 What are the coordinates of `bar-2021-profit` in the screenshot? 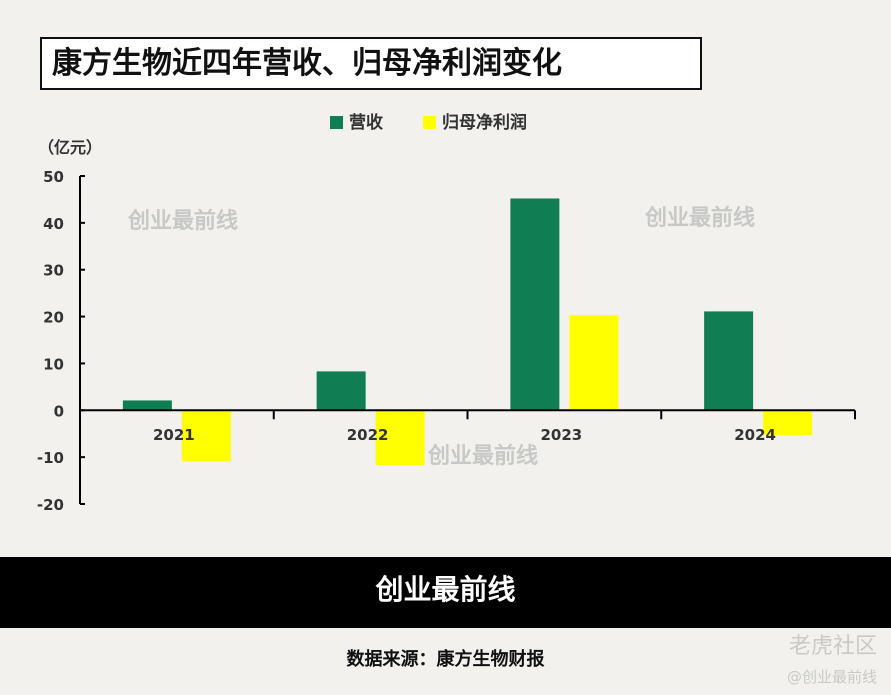 It's located at (206, 436).